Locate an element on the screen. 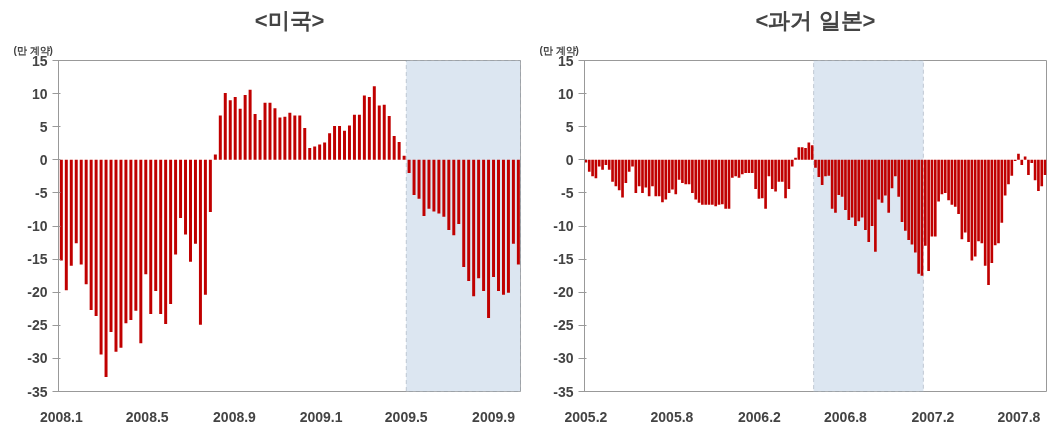 This screenshot has width=1053, height=424. y-tick-label: -20 is located at coordinates (563, 292).